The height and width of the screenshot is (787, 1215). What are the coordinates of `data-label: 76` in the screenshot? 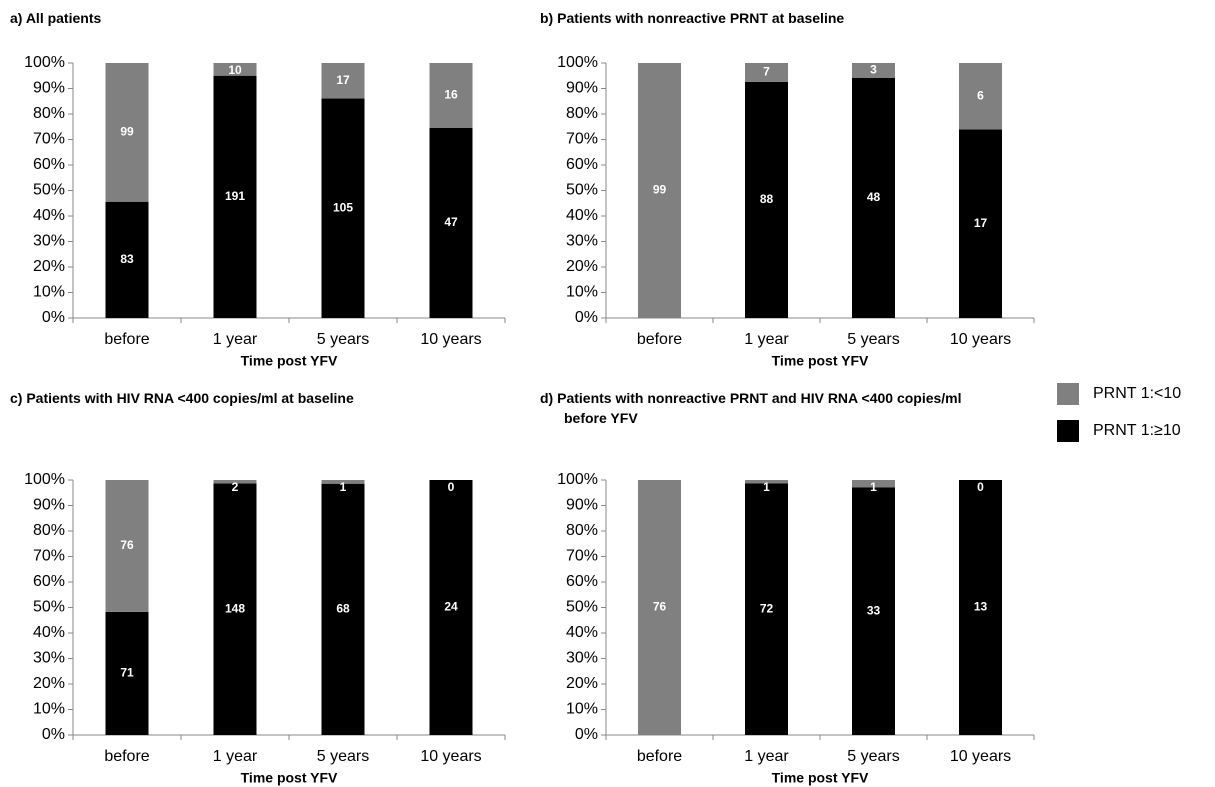 It's located at (127, 545).